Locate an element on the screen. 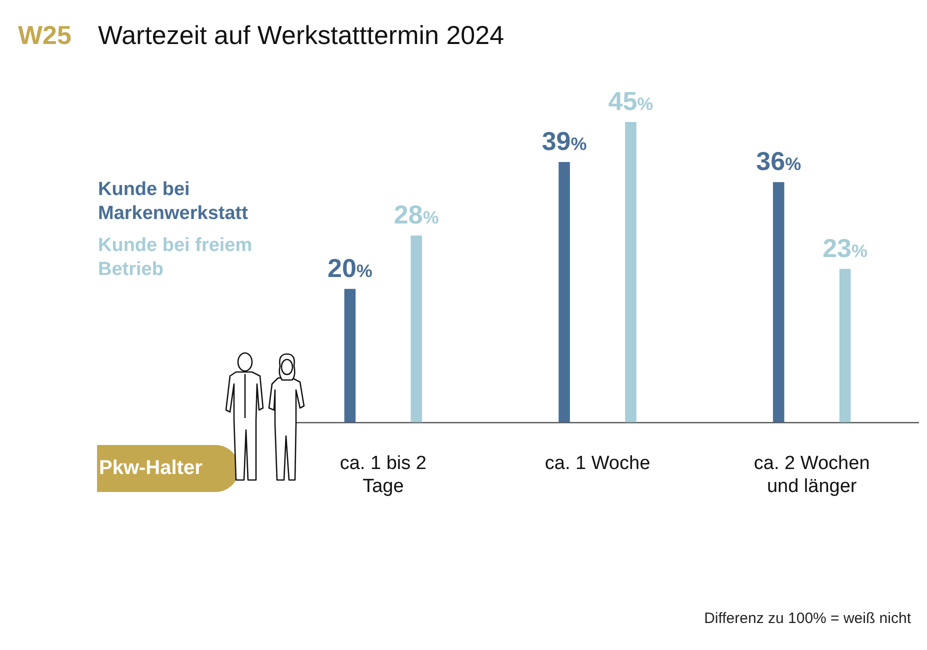  text: Pkw-Halter is located at coordinates (168, 468).